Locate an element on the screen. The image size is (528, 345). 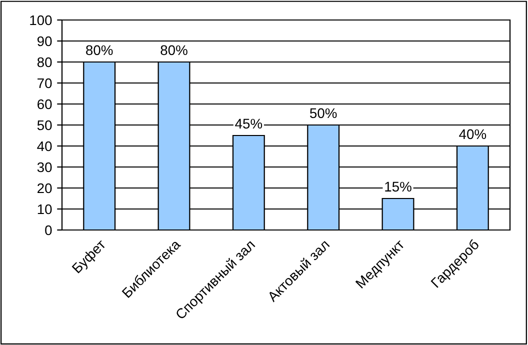
y-tick-label: 30 is located at coordinates (44, 167).